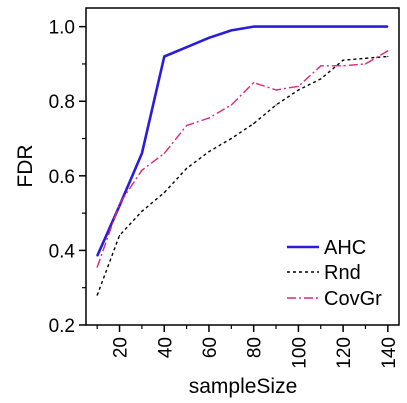  I want to click on legend-label-ahc: AHC, so click(345, 248).